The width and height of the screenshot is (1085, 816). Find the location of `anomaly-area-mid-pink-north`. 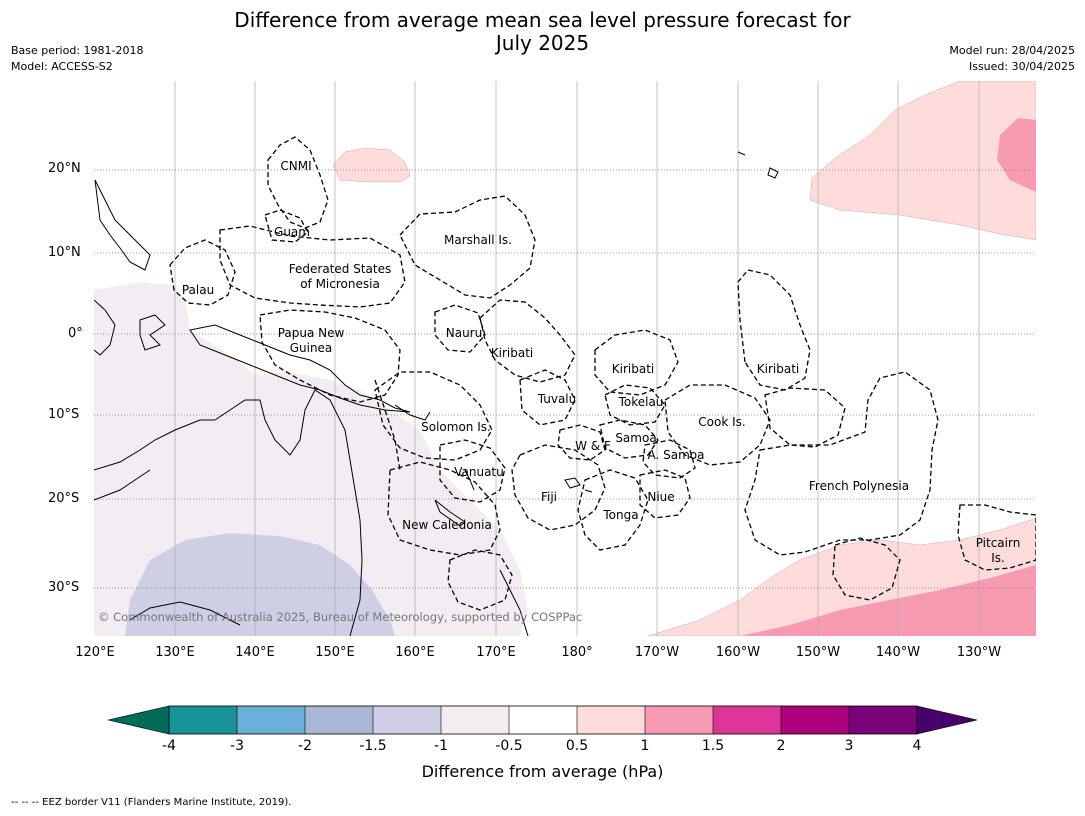

anomaly-area-mid-pink-north is located at coordinates (1016, 155).